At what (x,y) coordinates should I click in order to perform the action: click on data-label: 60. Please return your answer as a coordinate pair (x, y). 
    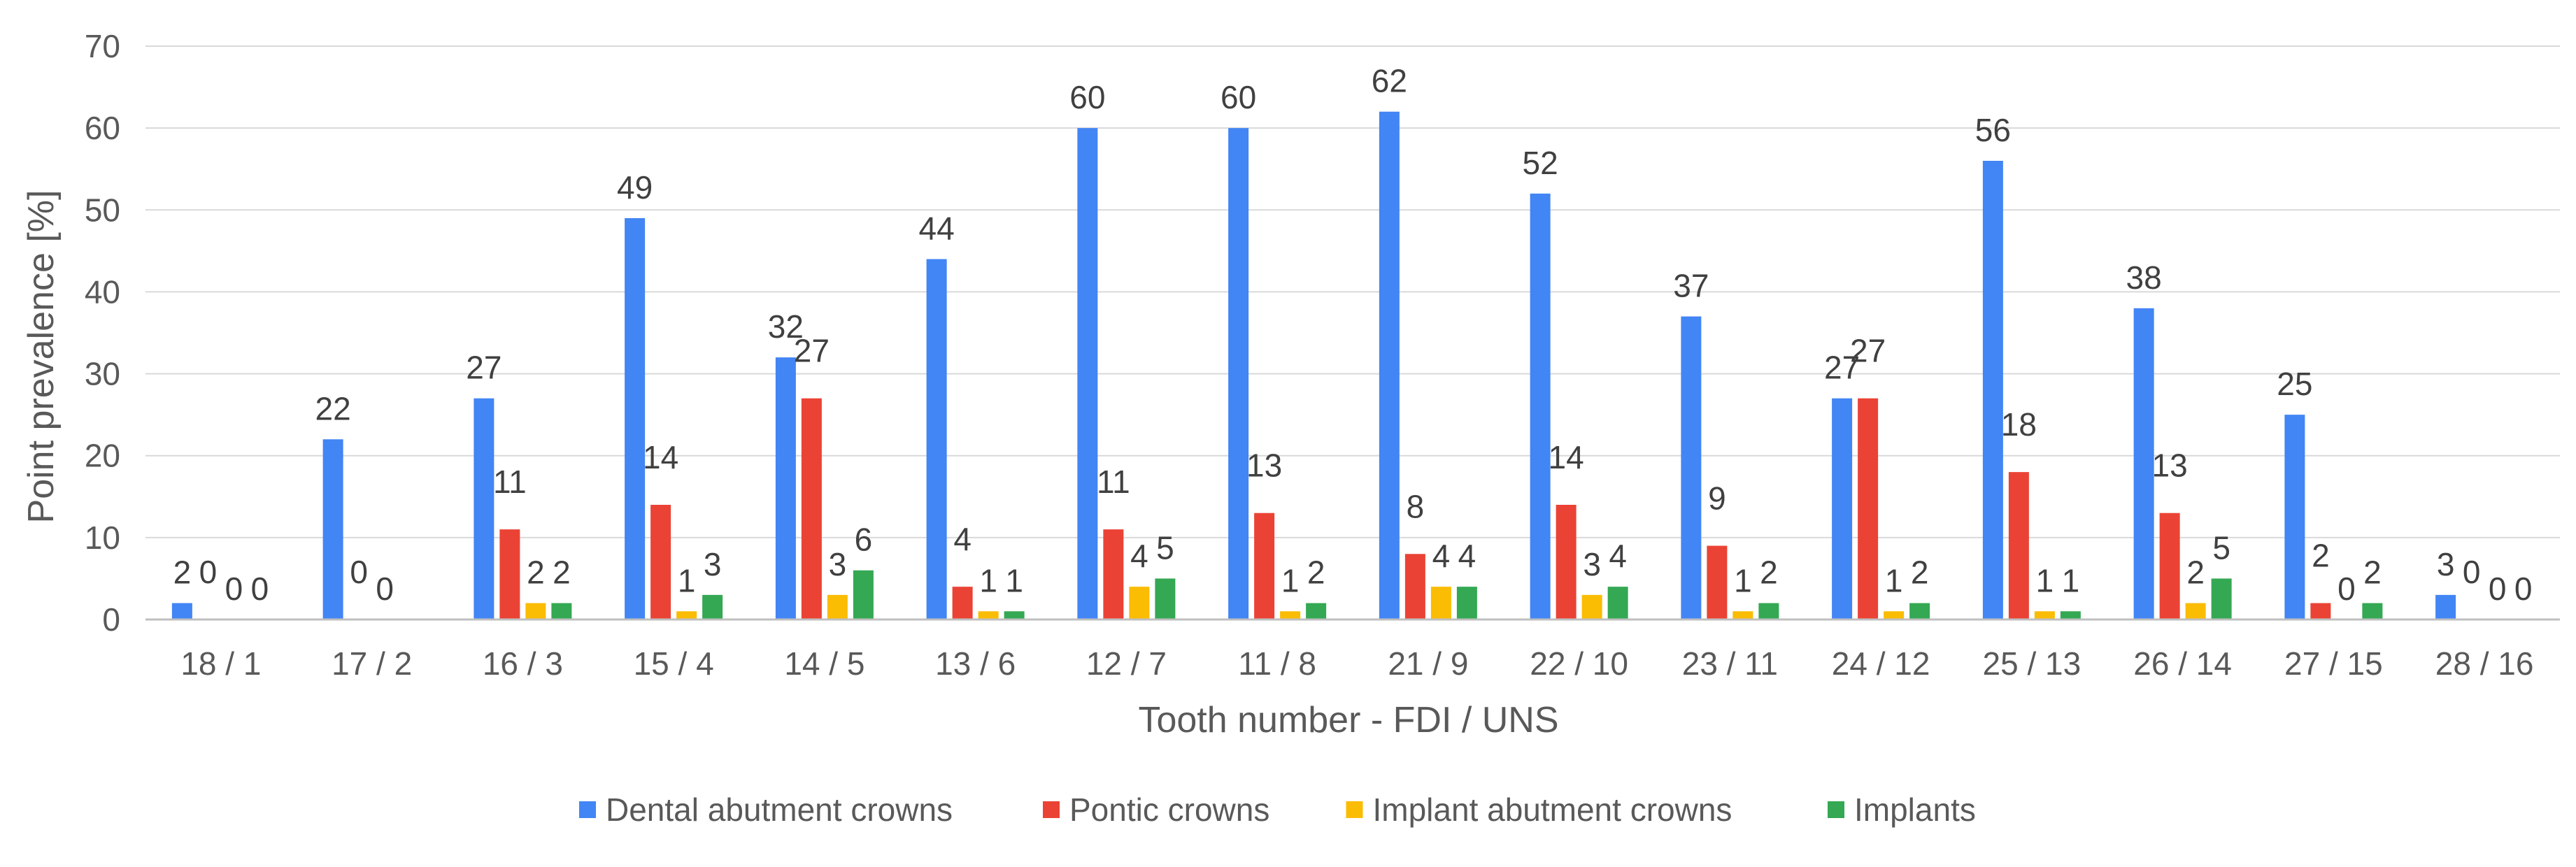
    Looking at the image, I should click on (1087, 97).